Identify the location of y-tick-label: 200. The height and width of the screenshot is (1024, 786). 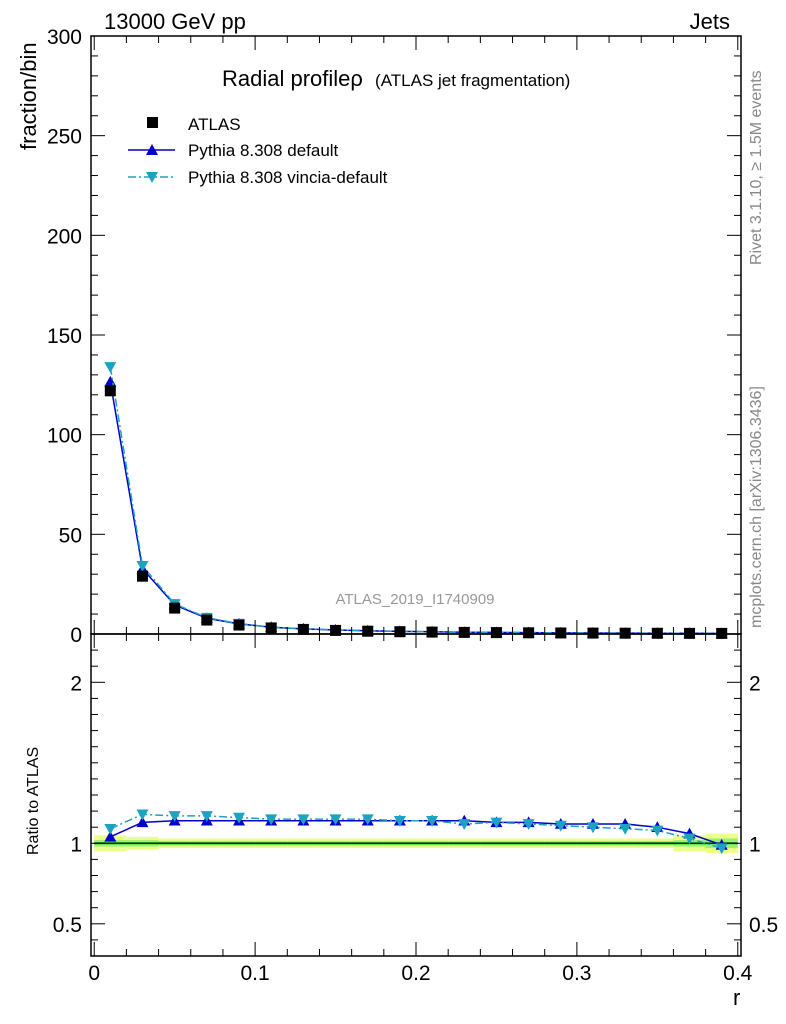
(64, 236).